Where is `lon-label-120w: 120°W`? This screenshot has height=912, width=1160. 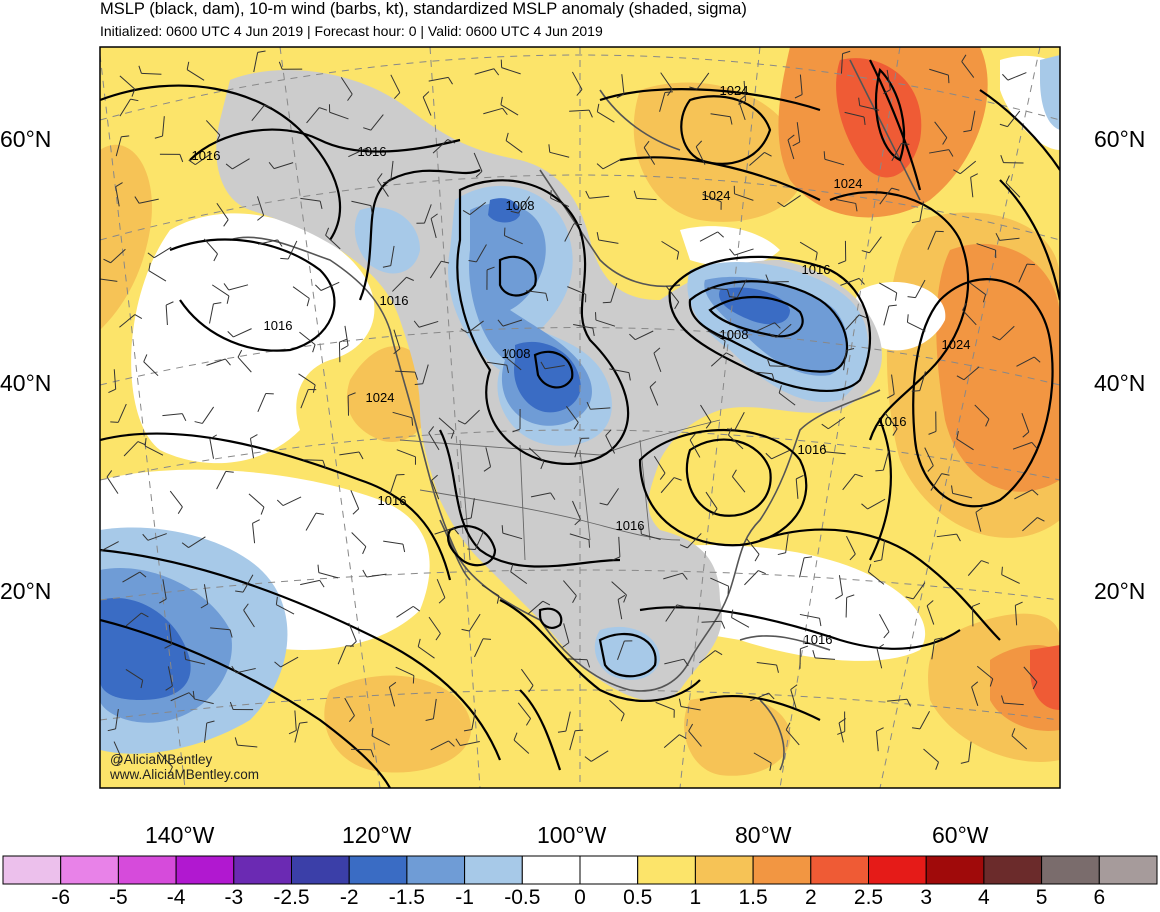 lon-label-120w: 120°W is located at coordinates (377, 835).